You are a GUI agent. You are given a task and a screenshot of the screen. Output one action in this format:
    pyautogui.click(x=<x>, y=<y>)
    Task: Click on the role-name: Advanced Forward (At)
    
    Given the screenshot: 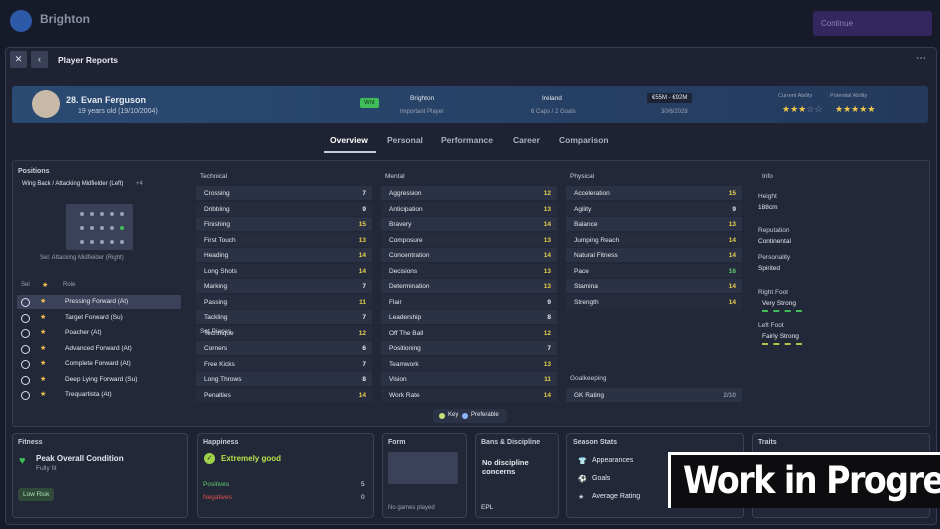 What is the action you would take?
    pyautogui.click(x=98, y=348)
    